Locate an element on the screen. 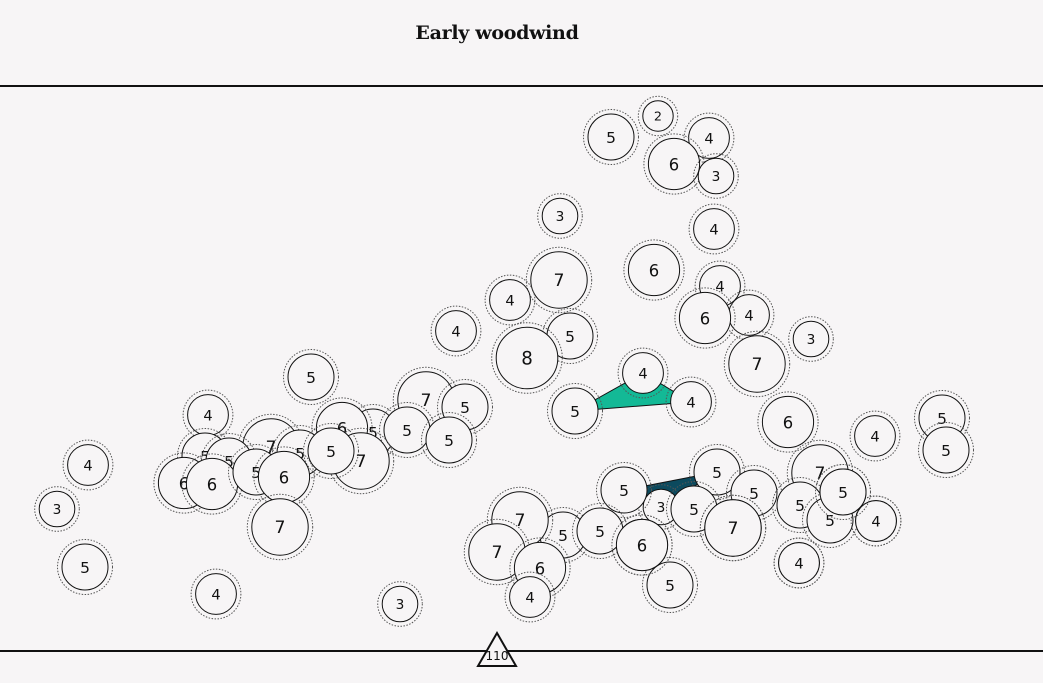 The width and height of the screenshot is (1043, 683). node-n4: 6 is located at coordinates (674, 164).